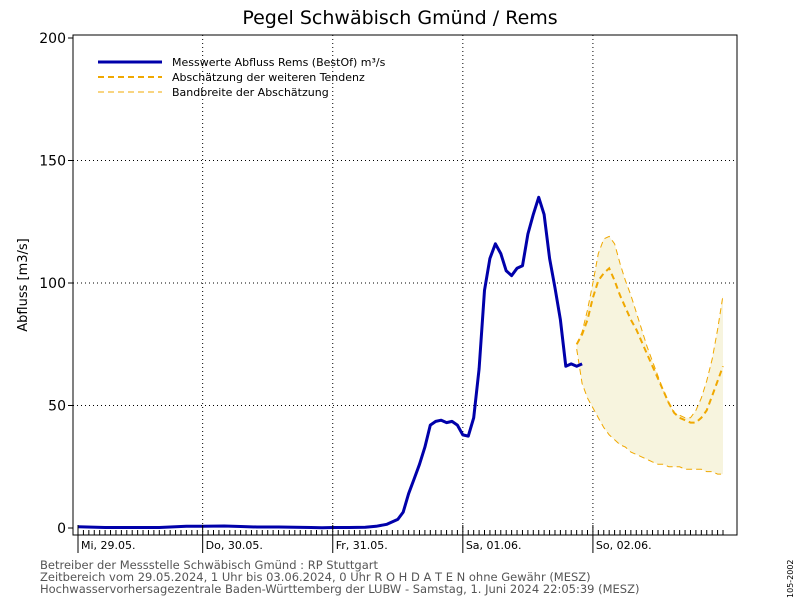  I want to click on side-code: 105-2002, so click(790, 578).